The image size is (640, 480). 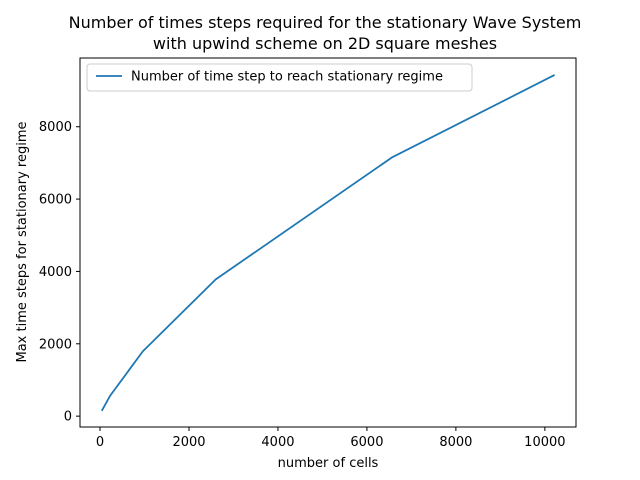 What do you see at coordinates (188, 442) in the screenshot?
I see `x-tick-label: 2000` at bounding box center [188, 442].